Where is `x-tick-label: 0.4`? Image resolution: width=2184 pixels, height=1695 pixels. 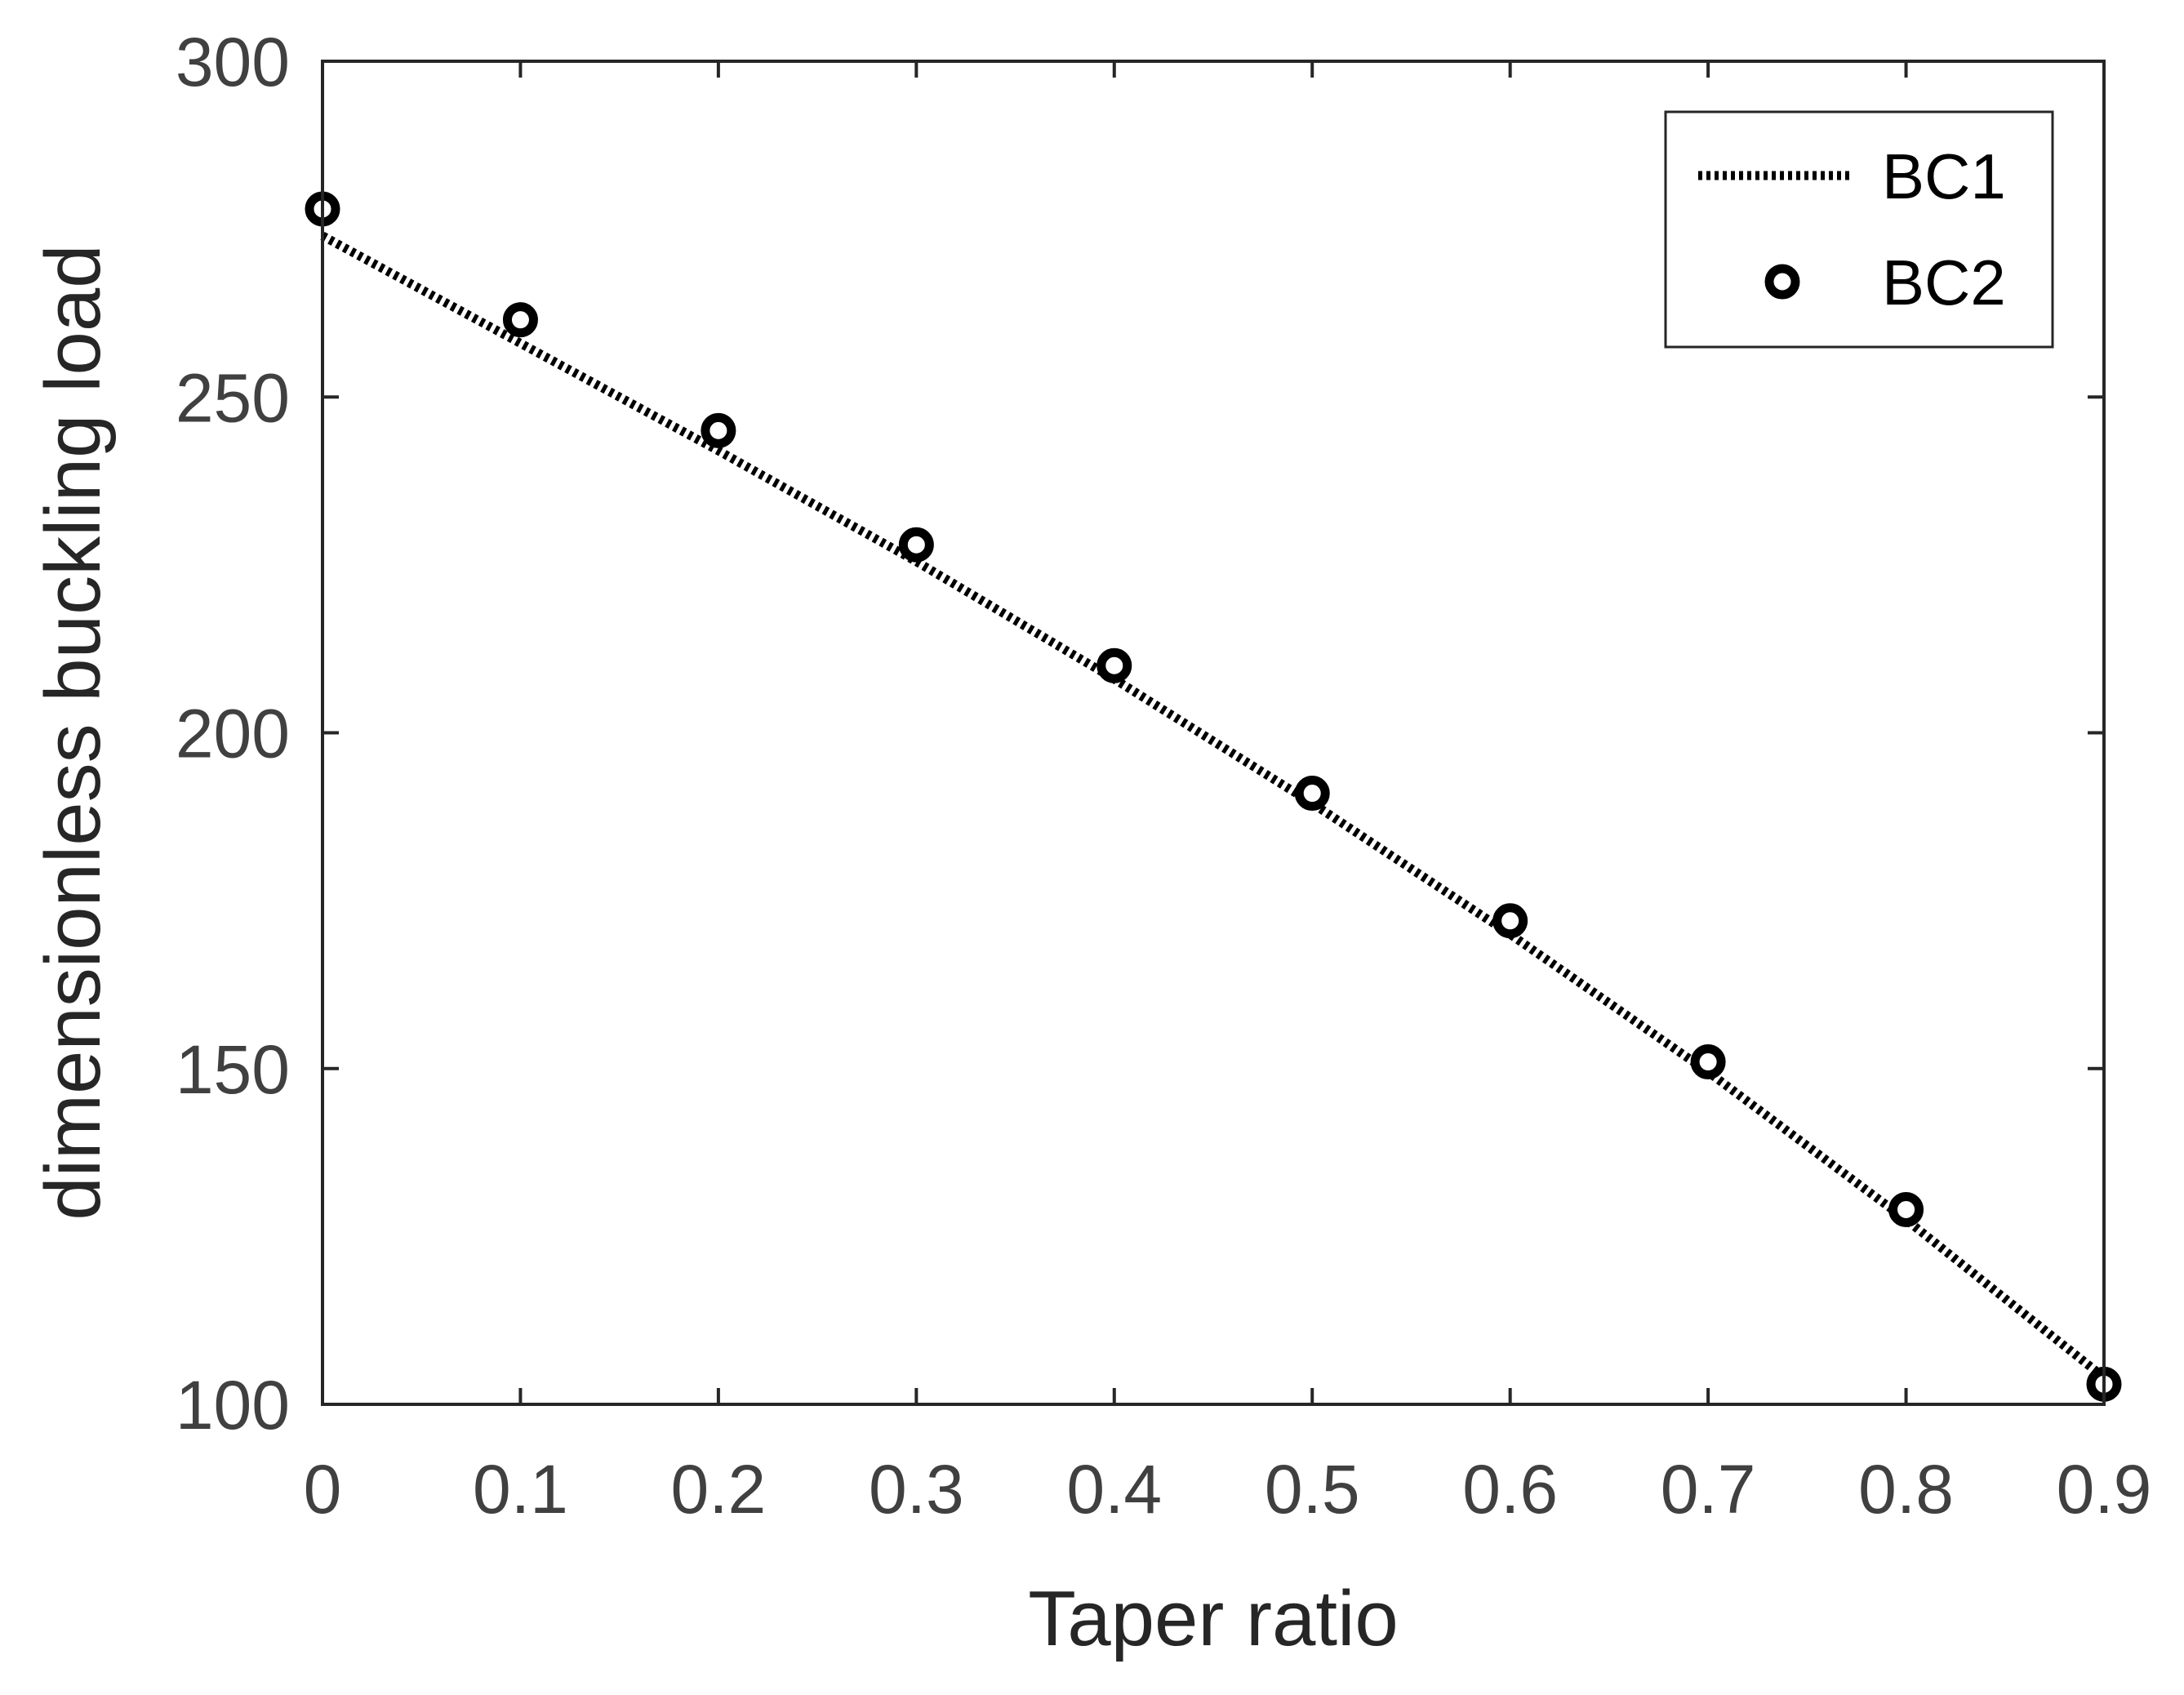
x-tick-label: 0.4 is located at coordinates (1114, 1490).